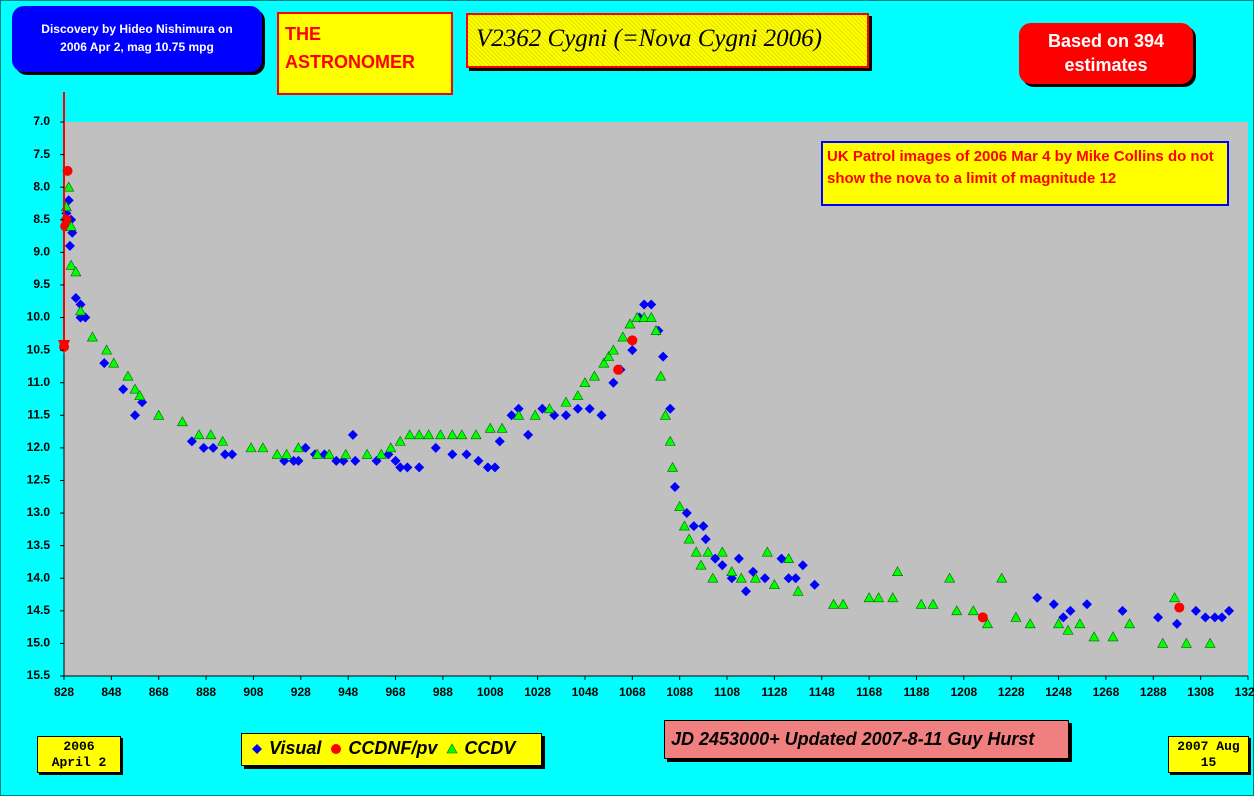 This screenshot has width=1254, height=796. Describe the element at coordinates (41, 121) in the screenshot. I see `y-tick-label: 7.0` at that location.